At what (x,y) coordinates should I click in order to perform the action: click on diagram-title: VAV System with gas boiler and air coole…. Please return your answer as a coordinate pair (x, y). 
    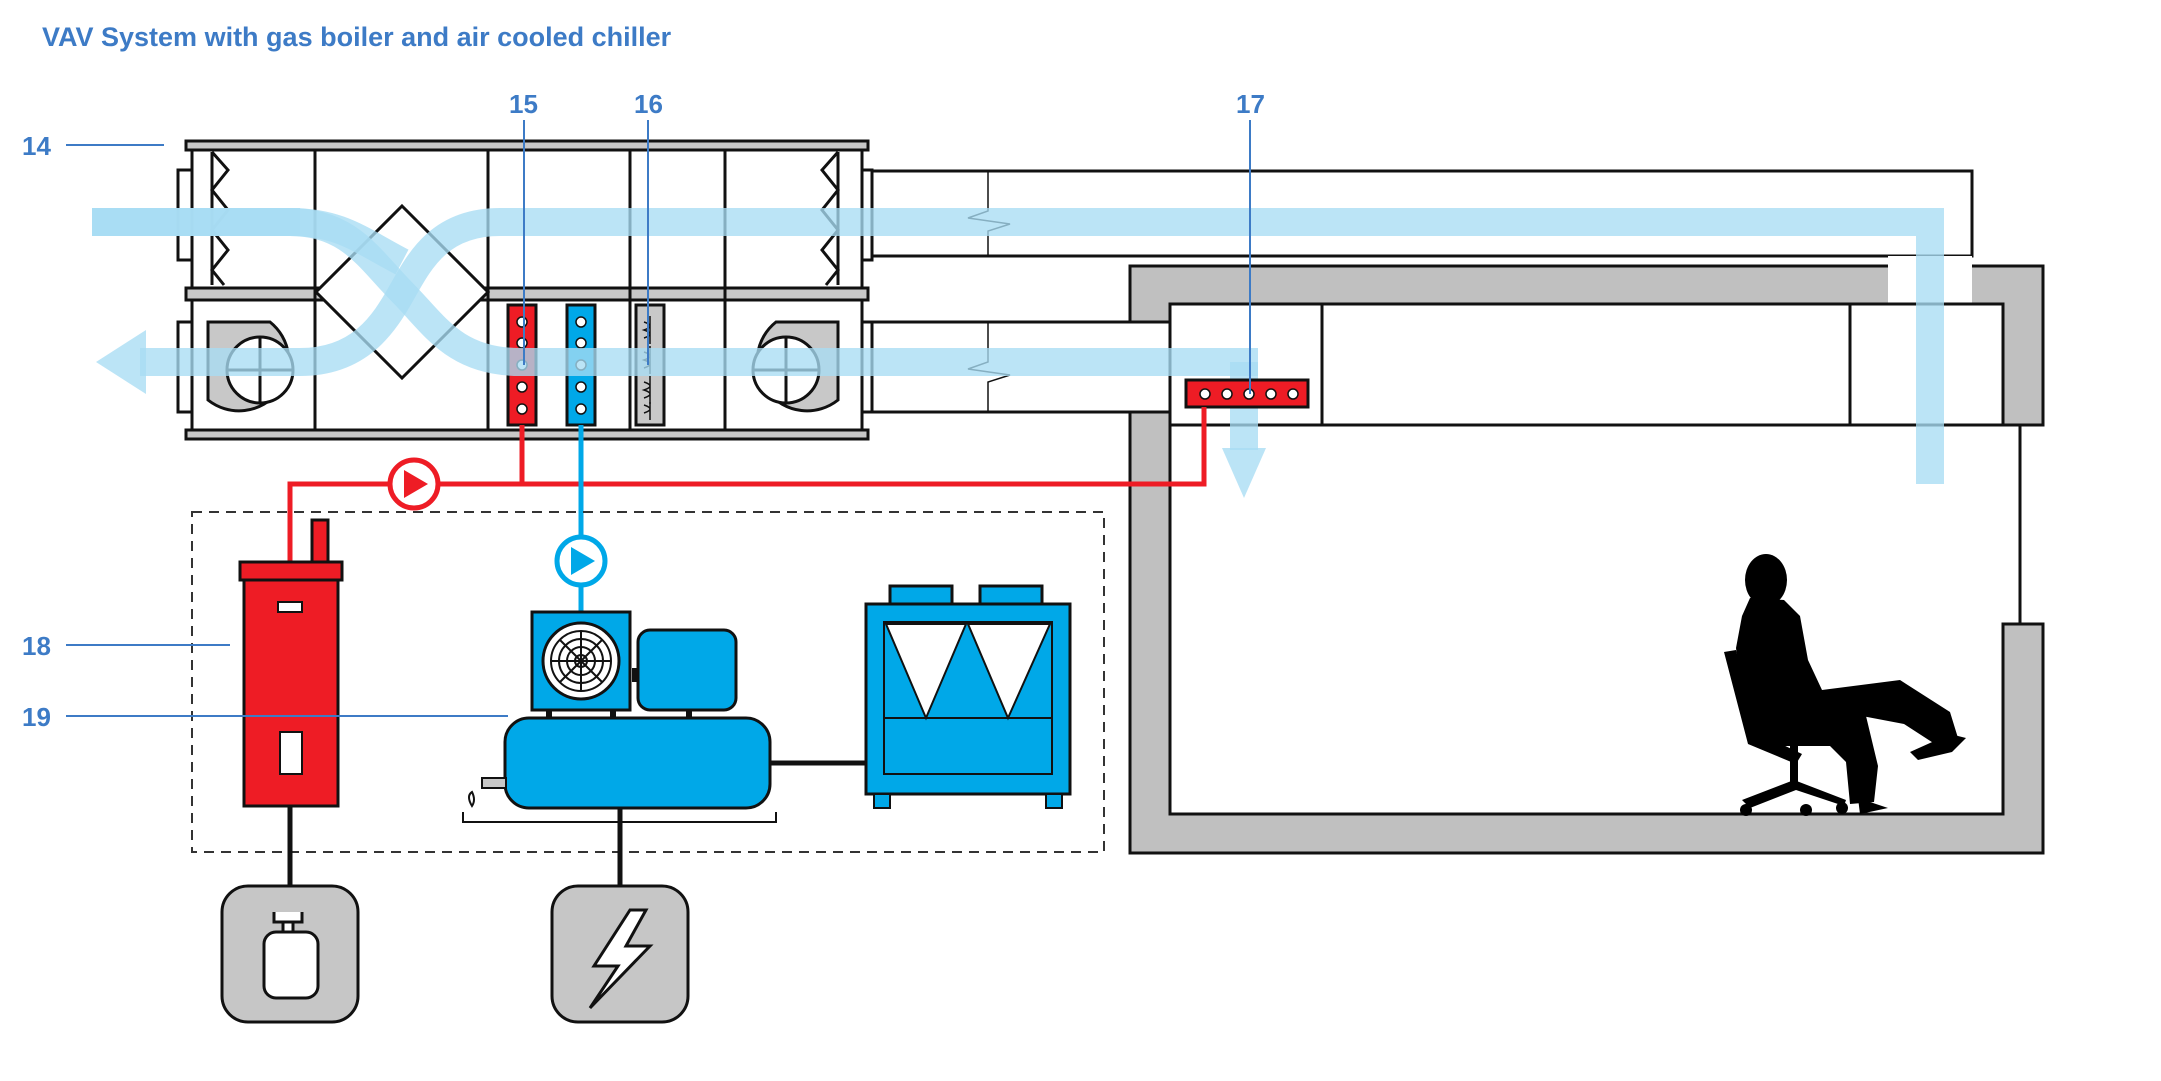
    Looking at the image, I should click on (357, 37).